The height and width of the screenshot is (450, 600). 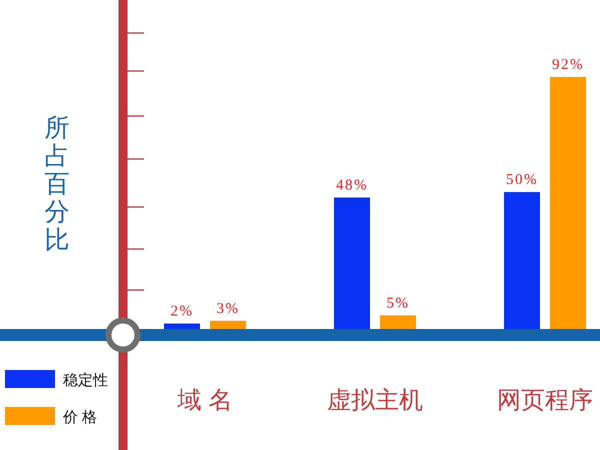 I want to click on legend-label: 价 格, so click(x=80, y=417).